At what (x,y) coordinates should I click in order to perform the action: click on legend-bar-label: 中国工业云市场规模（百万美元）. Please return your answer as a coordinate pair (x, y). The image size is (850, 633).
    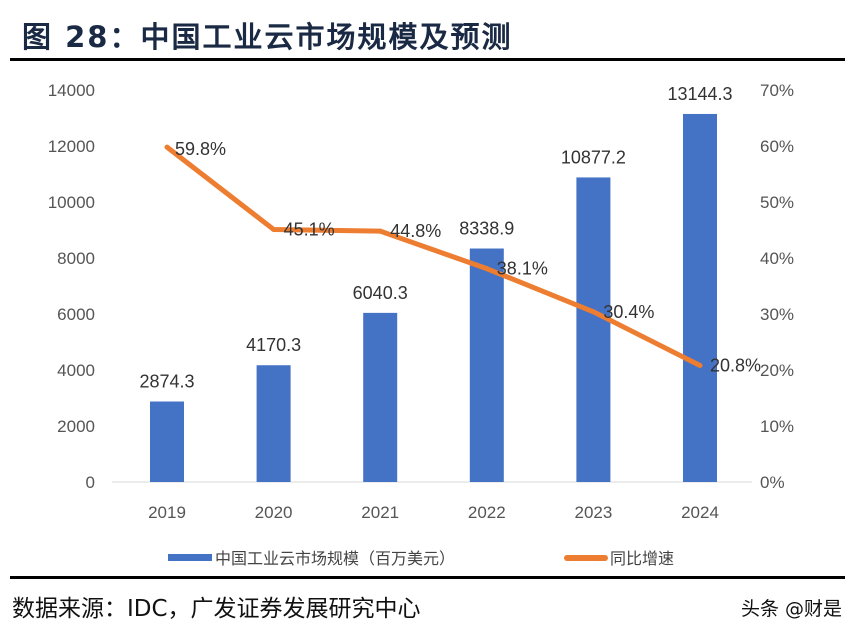
    Looking at the image, I should click on (335, 559).